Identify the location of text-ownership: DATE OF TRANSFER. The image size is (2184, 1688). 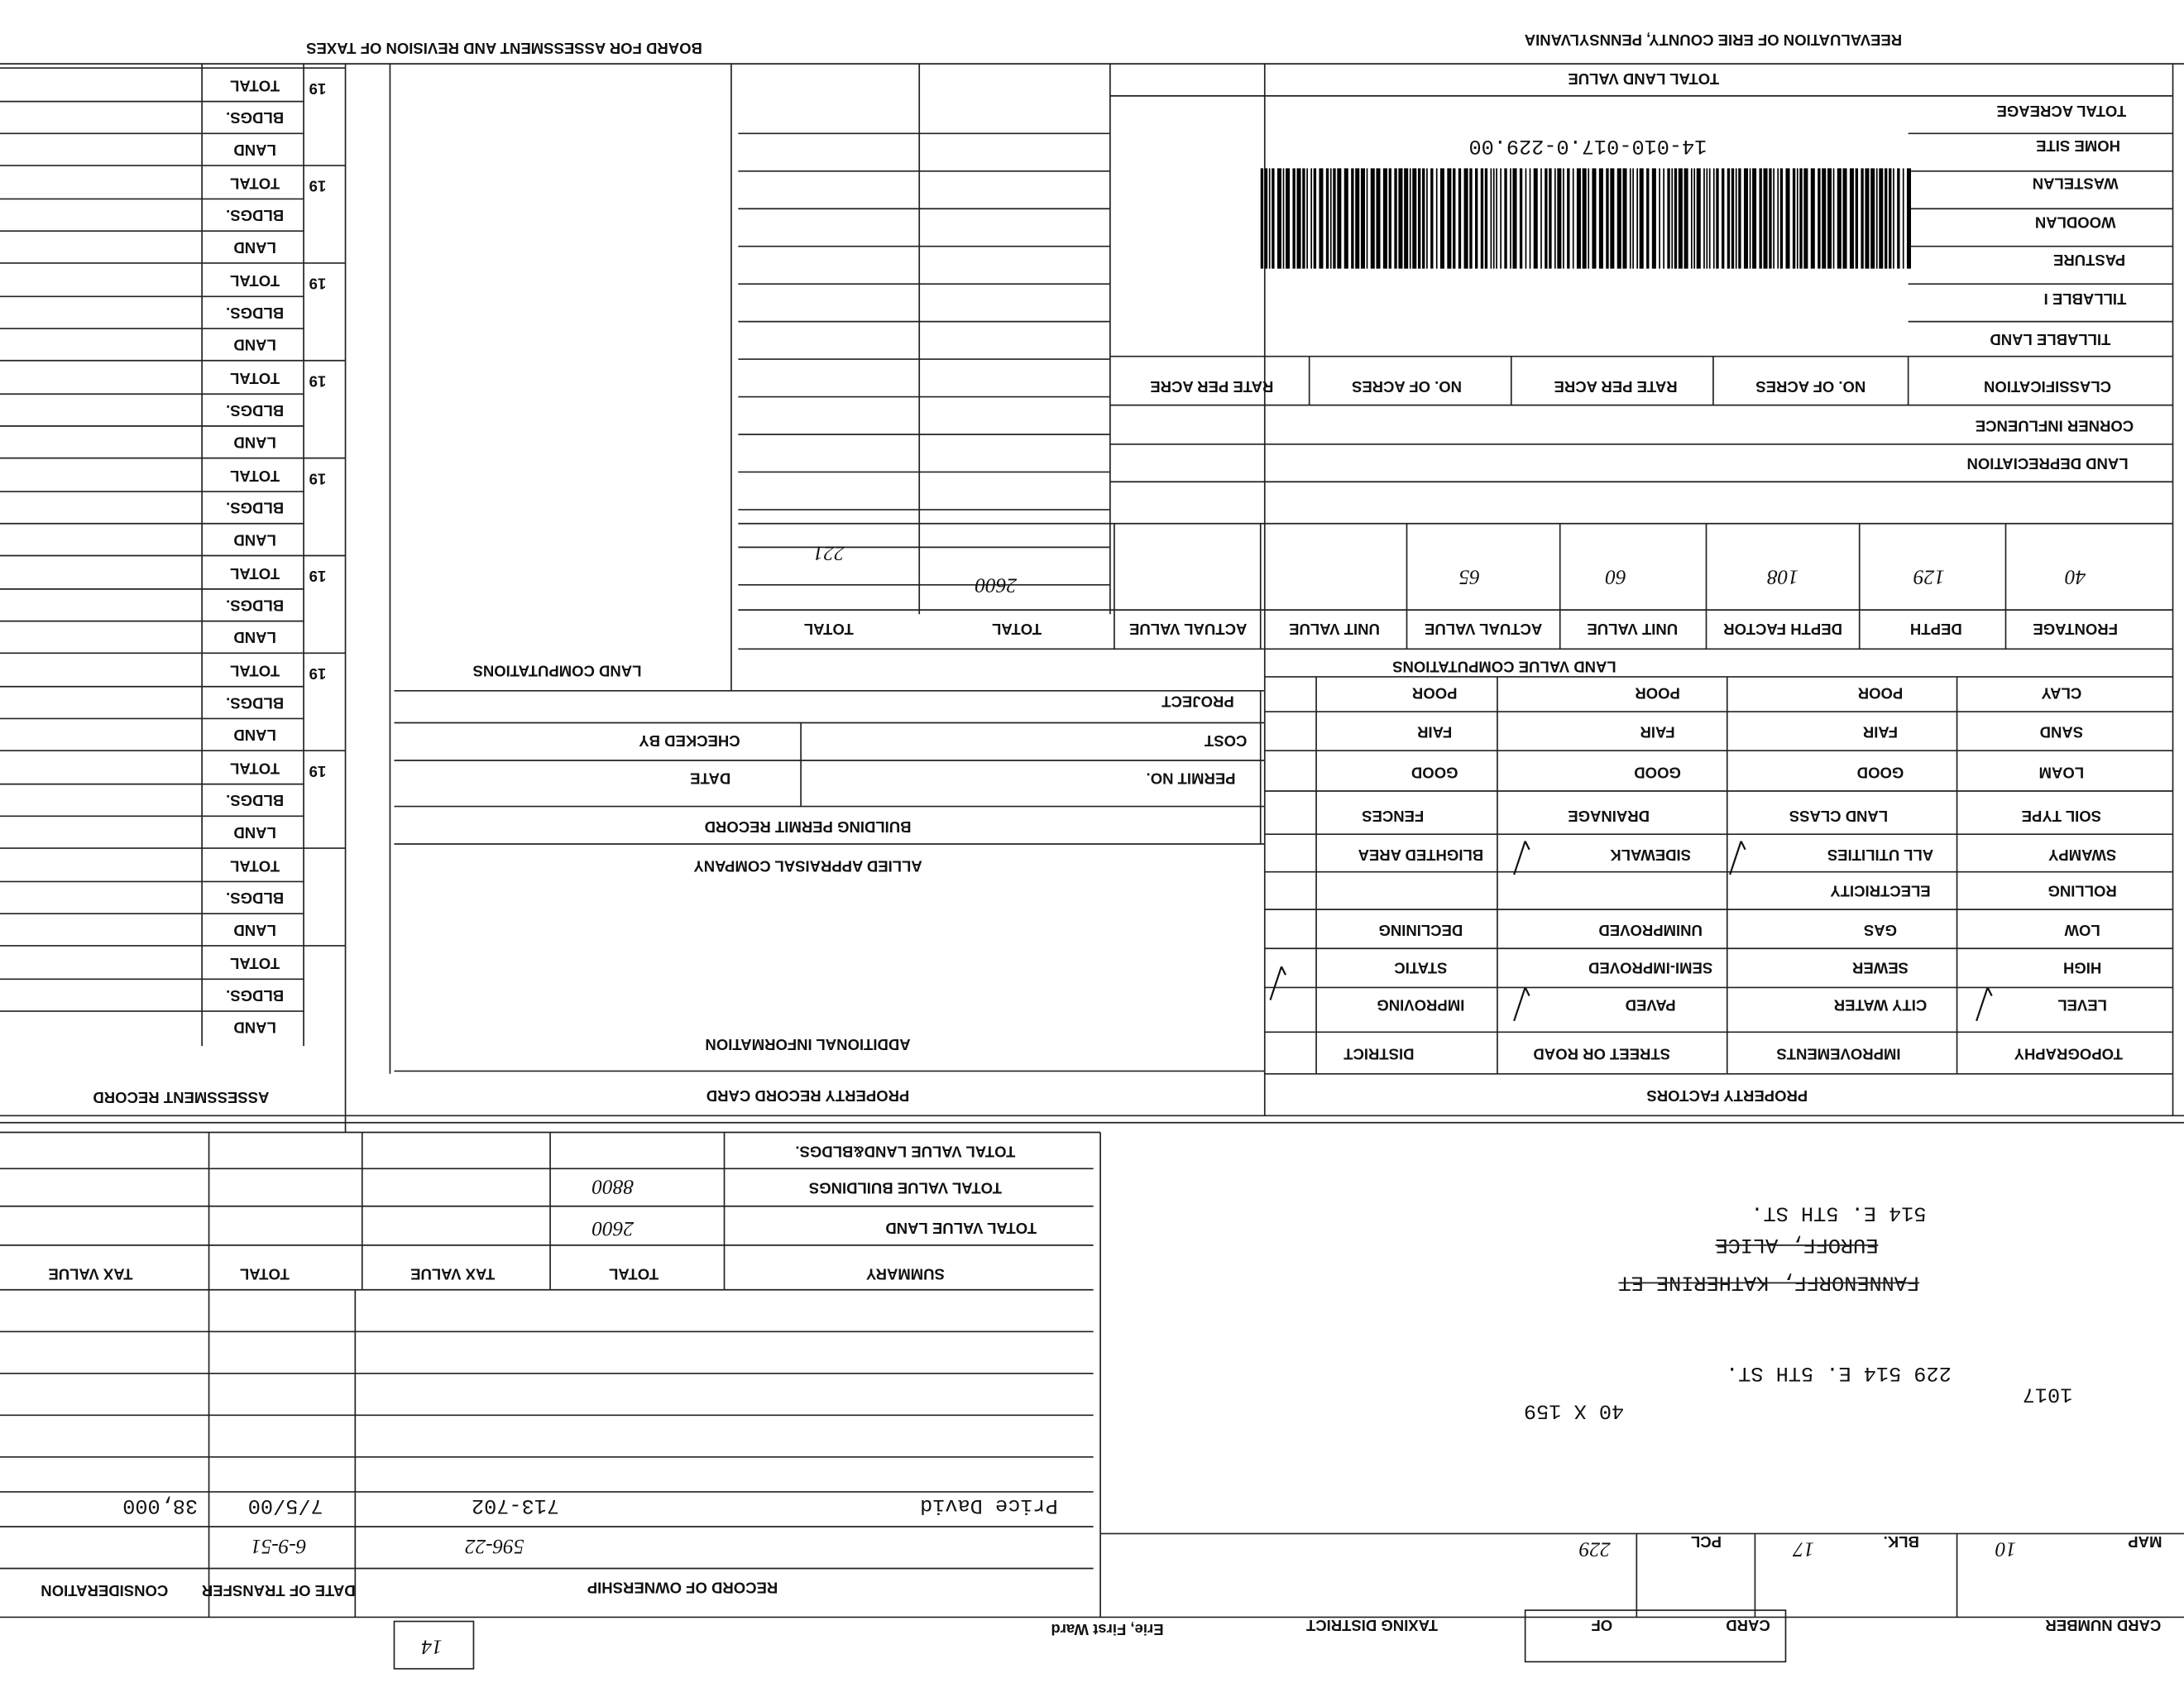
(279, 1590).